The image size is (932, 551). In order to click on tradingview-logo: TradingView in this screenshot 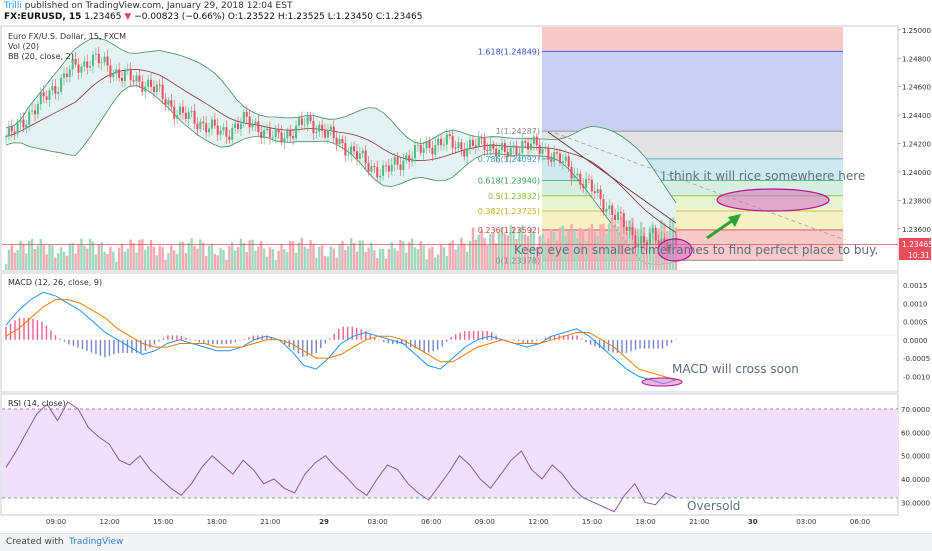, I will do `click(96, 542)`.